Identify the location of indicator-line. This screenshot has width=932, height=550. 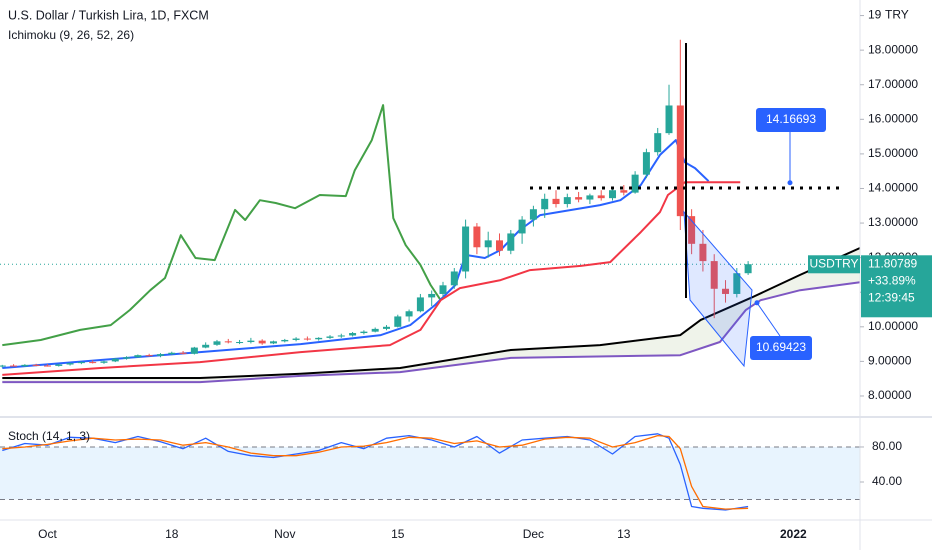
(375, 472).